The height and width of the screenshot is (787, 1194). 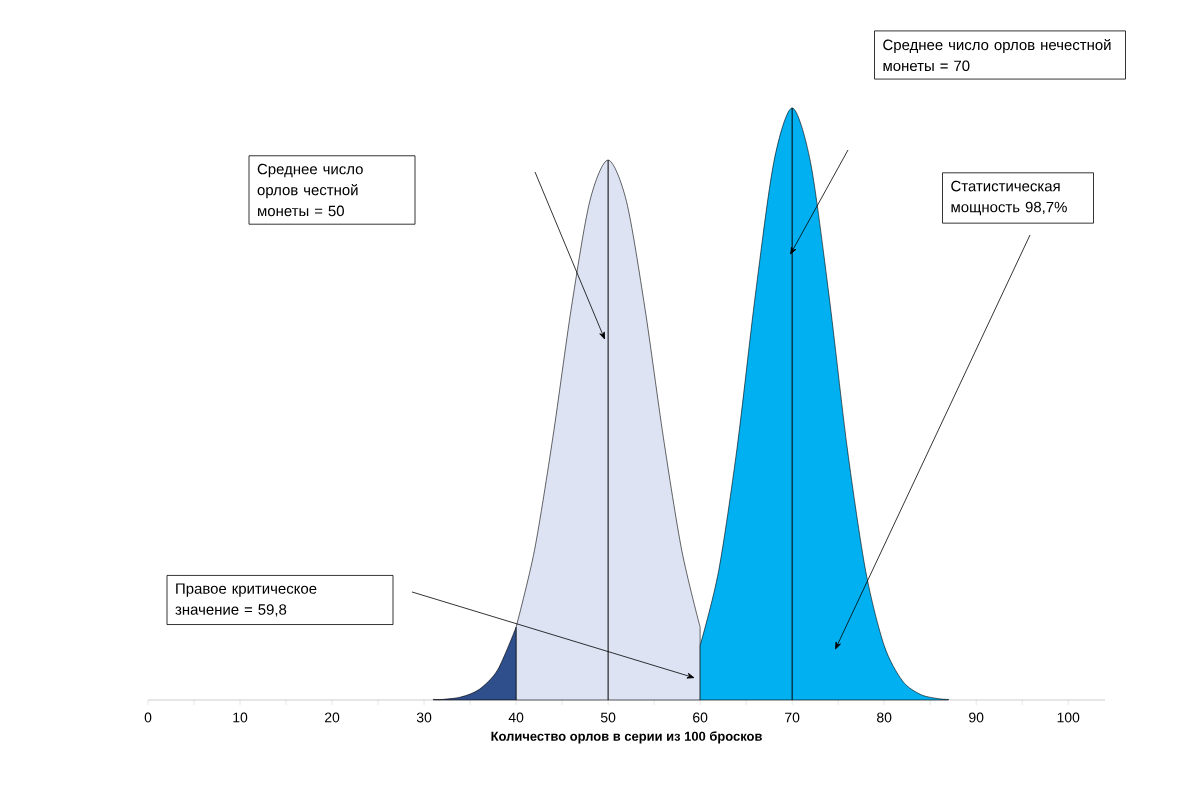 What do you see at coordinates (1068, 717) in the screenshot?
I see `x-tick-label: 100` at bounding box center [1068, 717].